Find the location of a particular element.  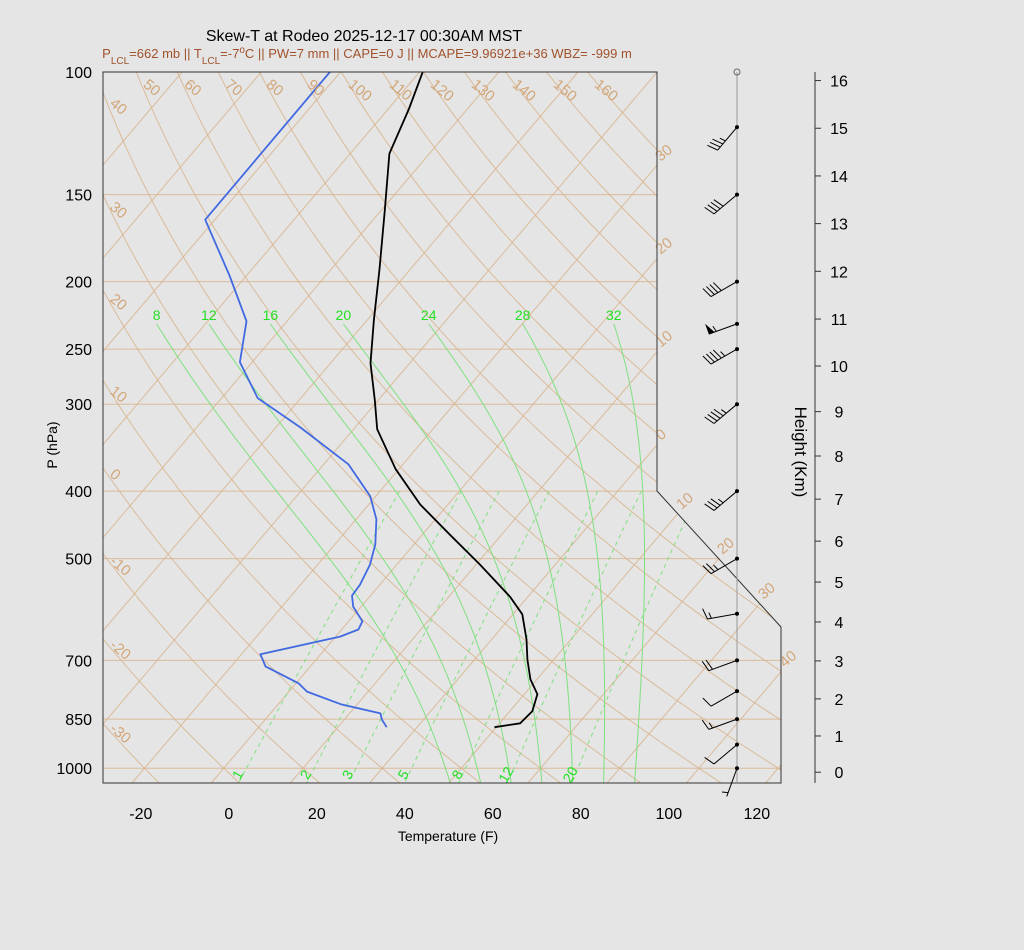

y2-tick-label: 0 is located at coordinates (839, 773).